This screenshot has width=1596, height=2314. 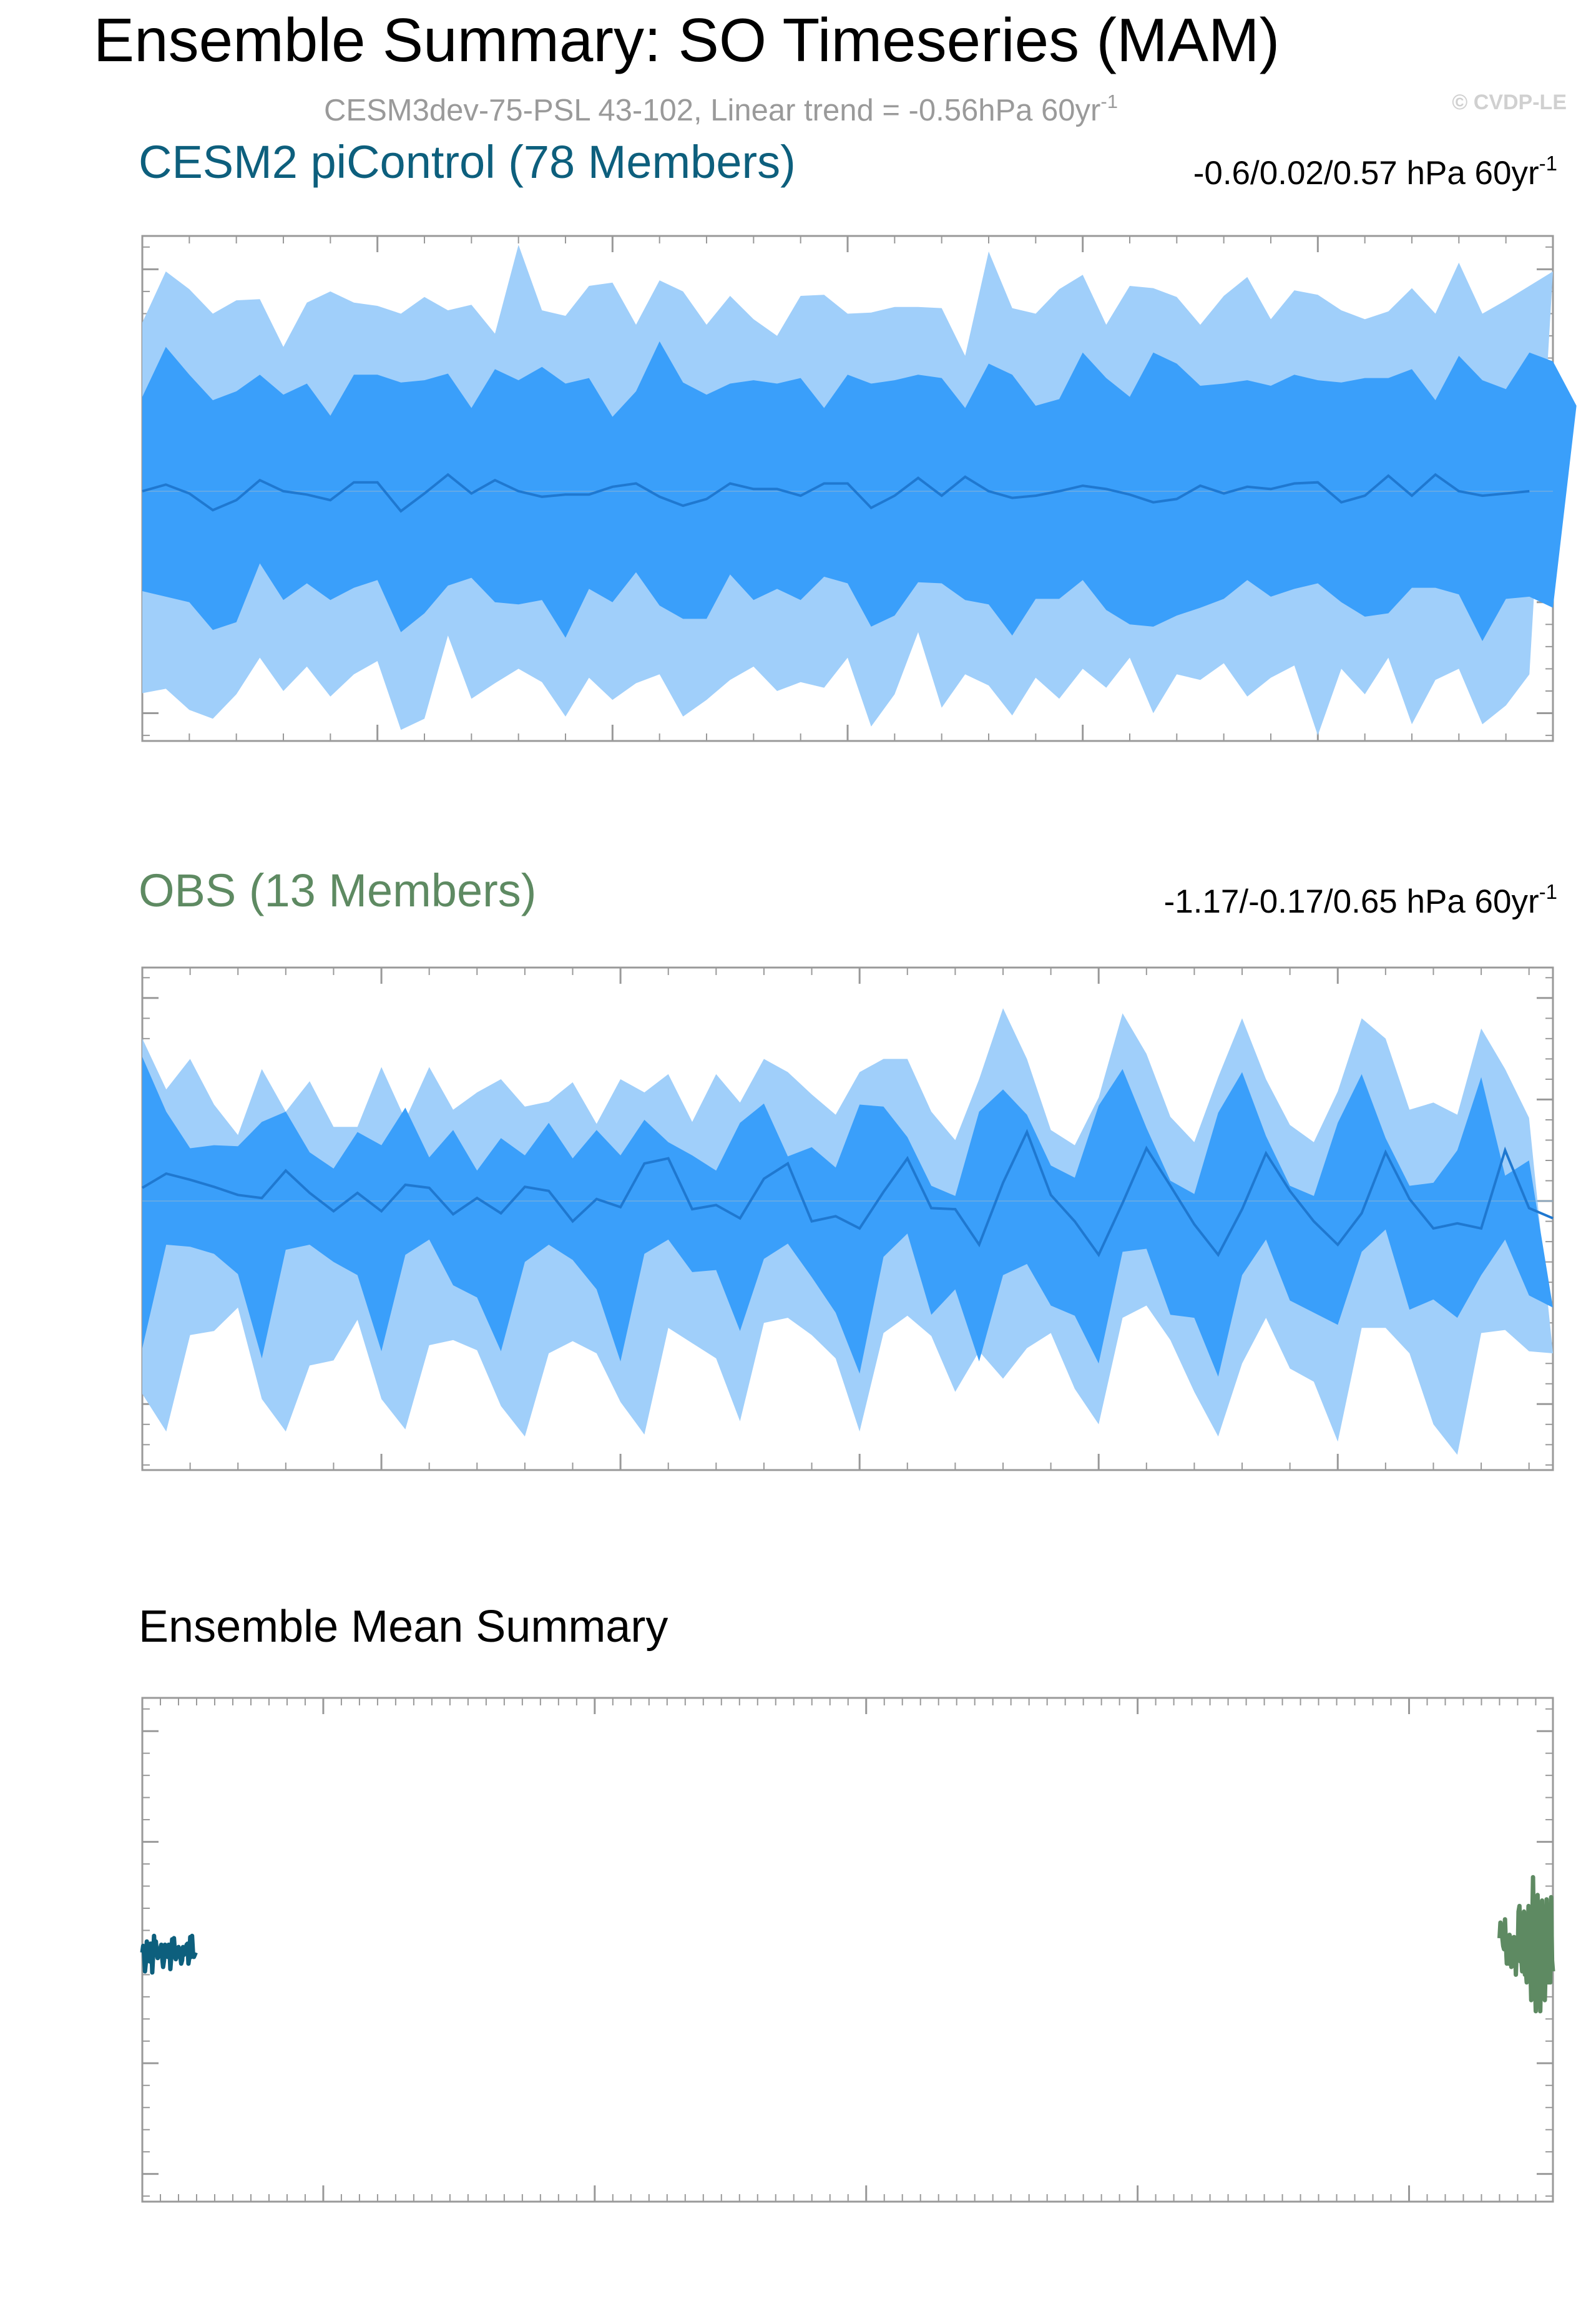 I want to click on band-inner-obs, so click(x=847, y=1217).